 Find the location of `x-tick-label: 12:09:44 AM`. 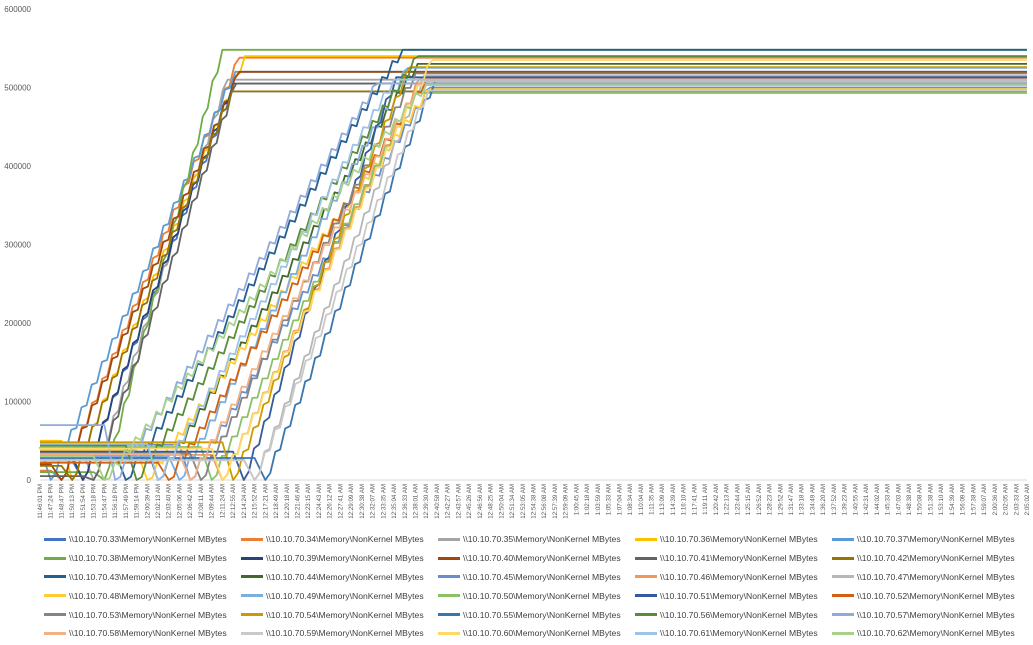

x-tick-label: 12:09:44 AM is located at coordinates (212, 501).